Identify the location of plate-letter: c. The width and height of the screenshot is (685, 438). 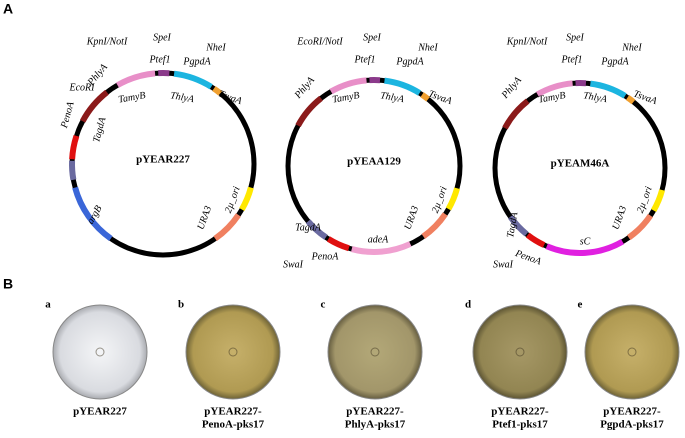
(323, 305).